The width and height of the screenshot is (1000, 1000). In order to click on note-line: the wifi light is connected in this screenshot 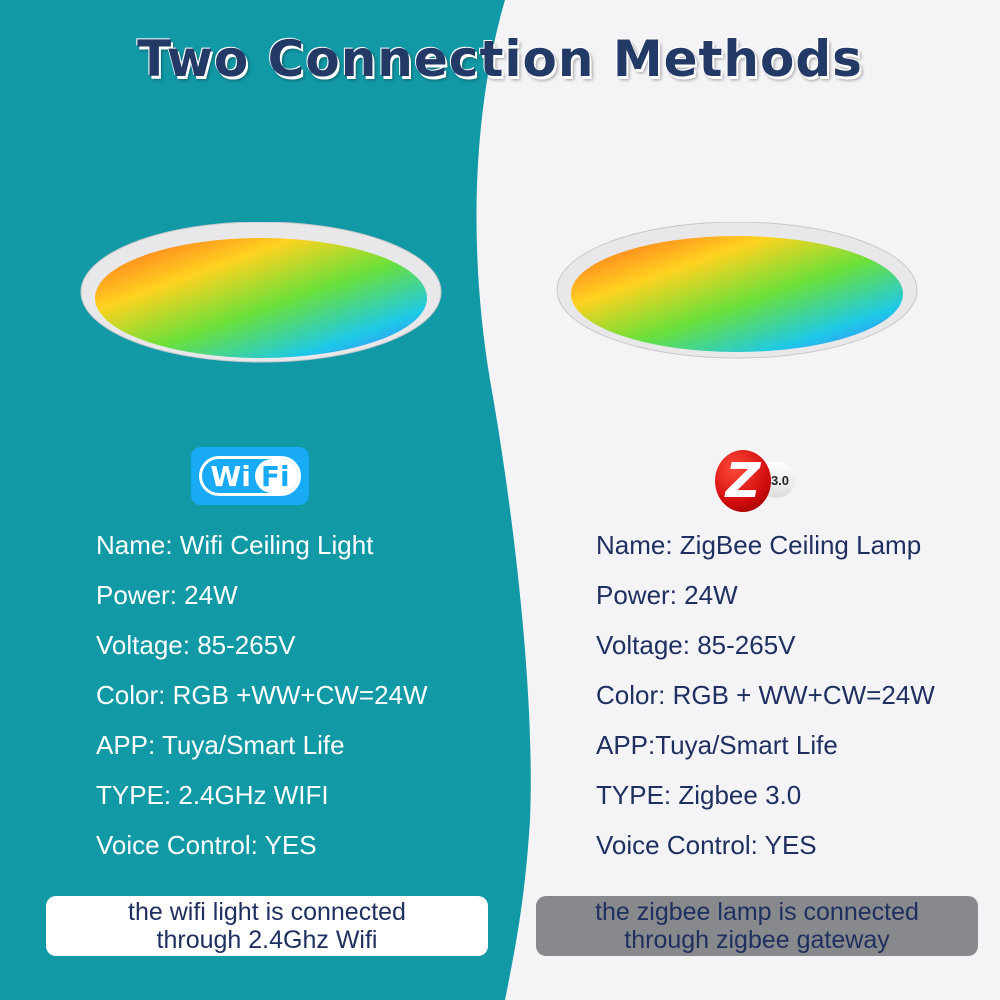, I will do `click(267, 912)`.